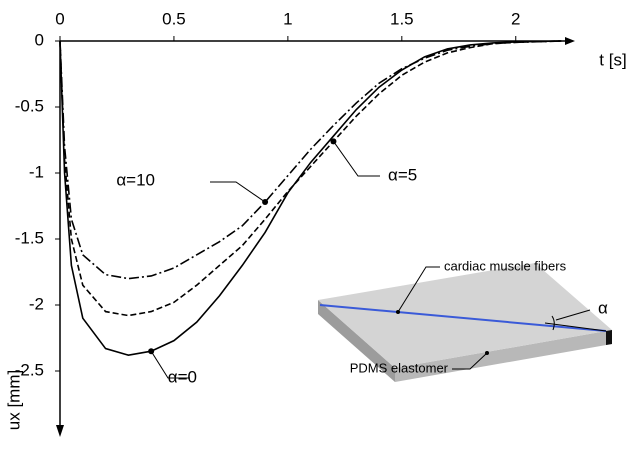  Describe the element at coordinates (29, 237) in the screenshot. I see `y-tick-label: -1.5` at that location.